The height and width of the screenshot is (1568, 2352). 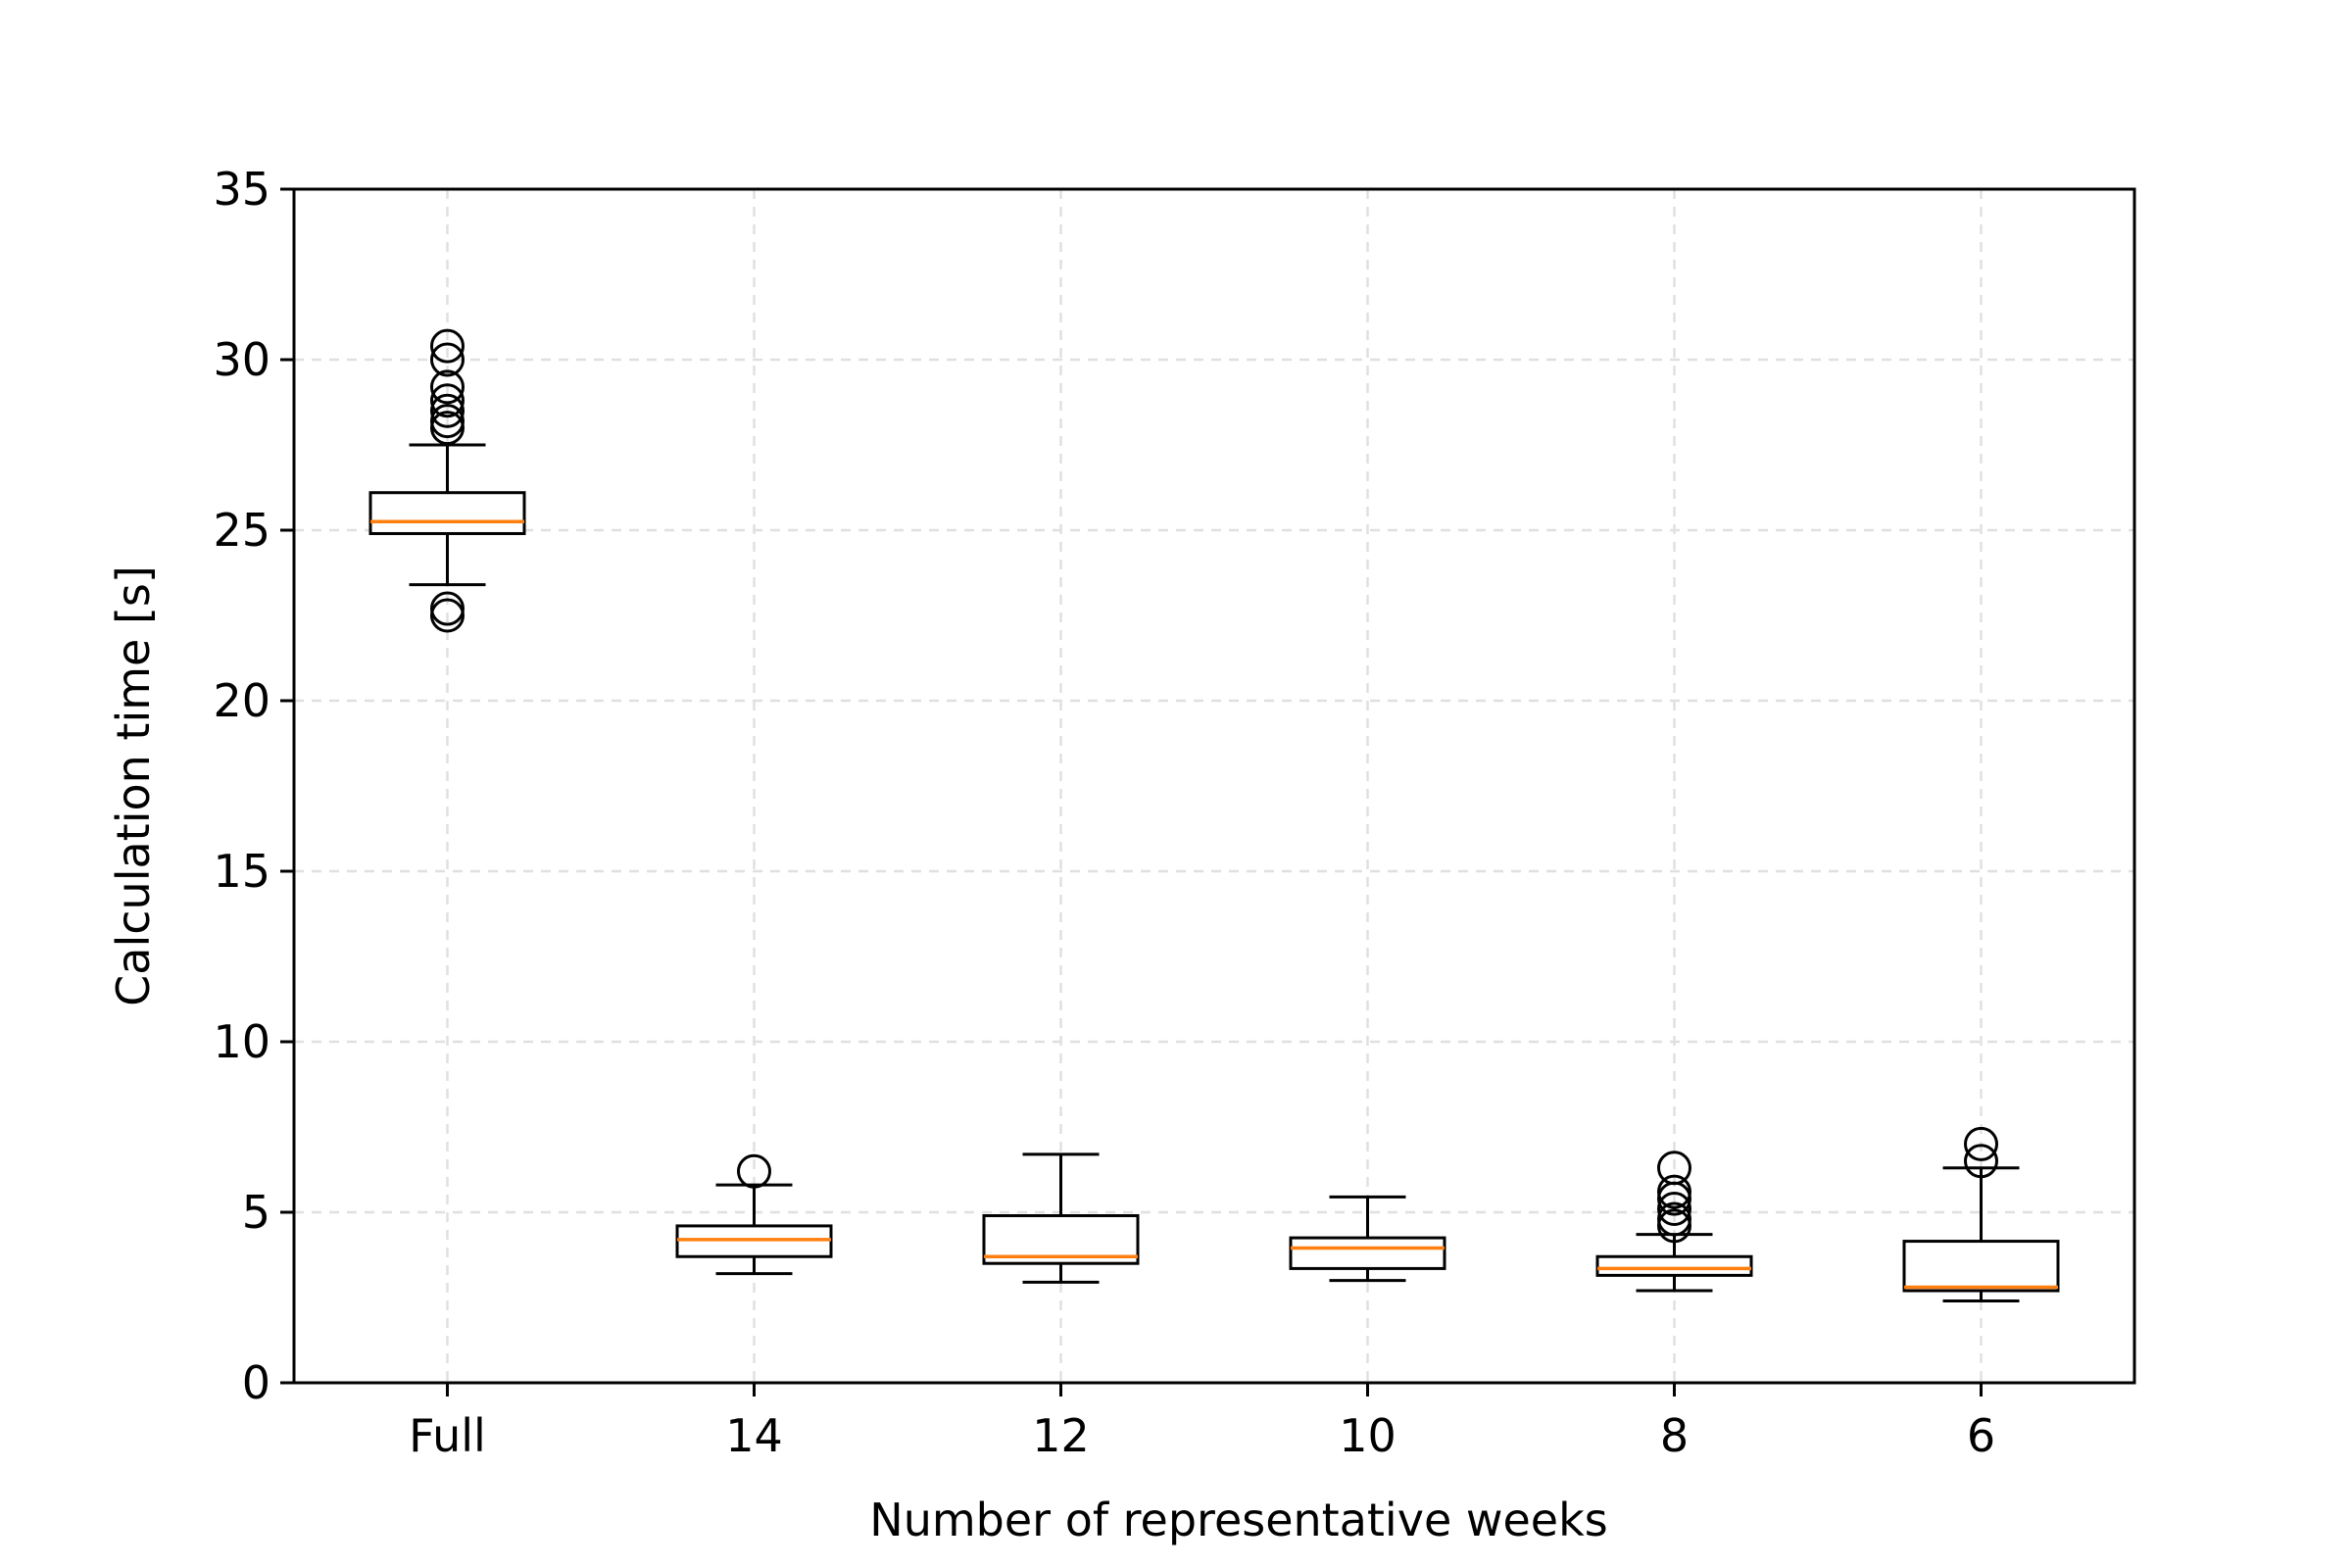 I want to click on x-tick-label: 6, so click(x=1981, y=1435).